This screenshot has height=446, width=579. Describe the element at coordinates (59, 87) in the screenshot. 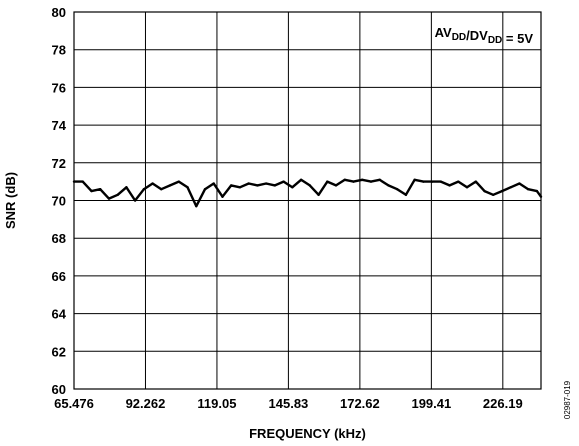

I see `y-tick-label: 76` at that location.